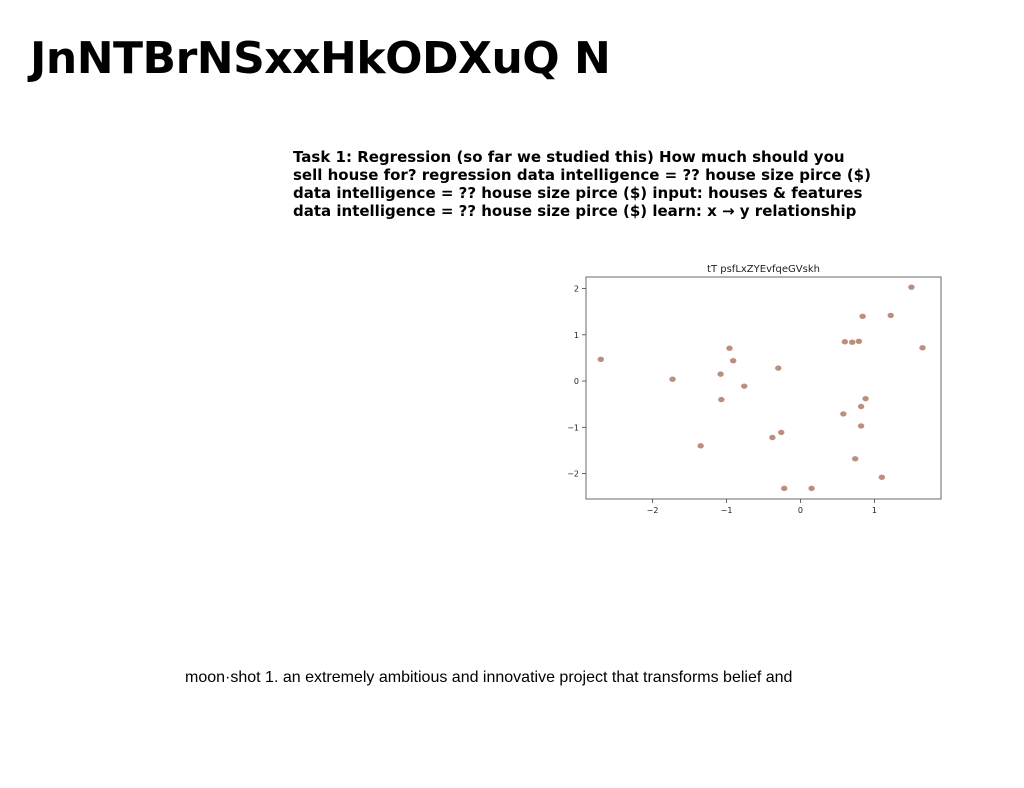 This screenshot has height=788, width=1024. Describe the element at coordinates (653, 510) in the screenshot. I see `x-tick-label: −2` at that location.